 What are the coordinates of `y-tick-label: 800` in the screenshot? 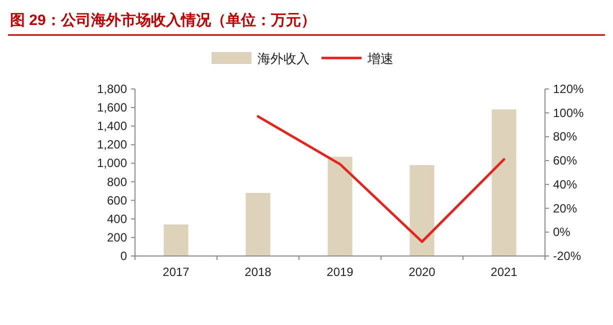 It's located at (117, 181).